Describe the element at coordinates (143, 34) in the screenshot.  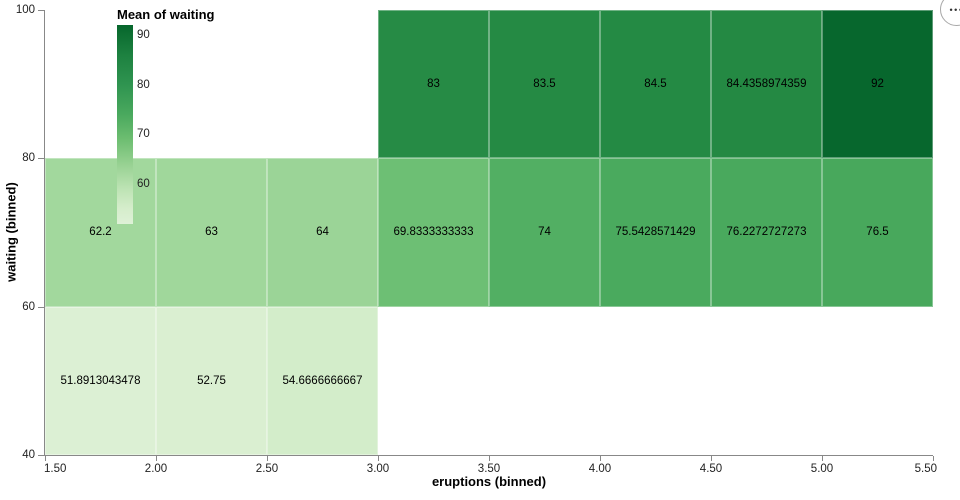
I see `legend-tick-label: 90` at that location.